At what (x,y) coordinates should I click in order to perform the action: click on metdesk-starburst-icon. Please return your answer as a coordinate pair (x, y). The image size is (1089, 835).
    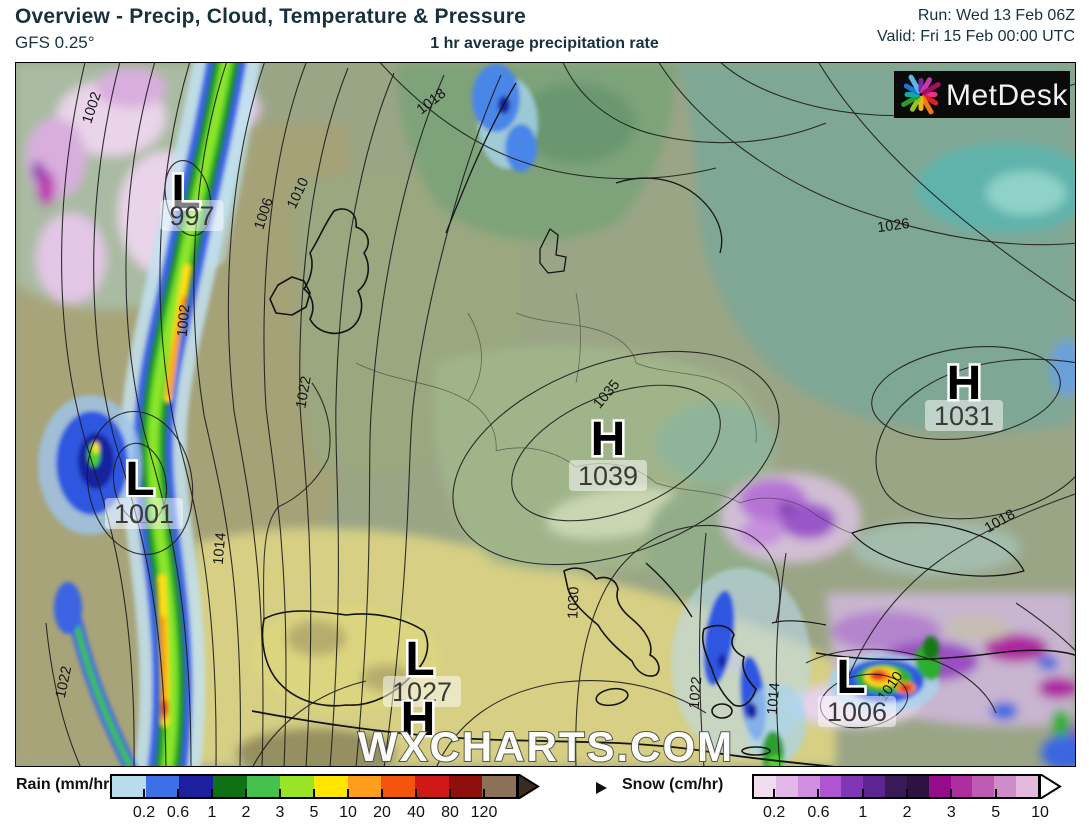
    Looking at the image, I should click on (921, 94).